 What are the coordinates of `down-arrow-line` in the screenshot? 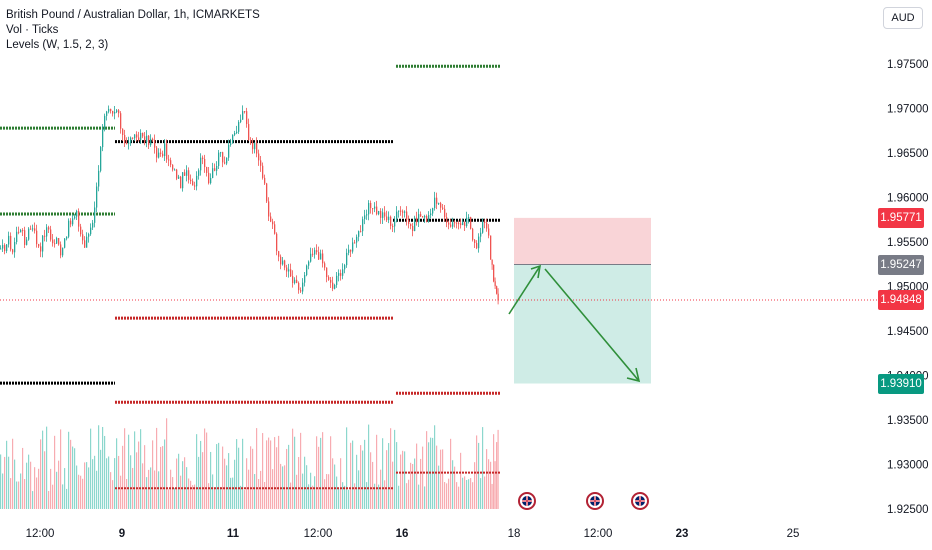 It's located at (592, 325).